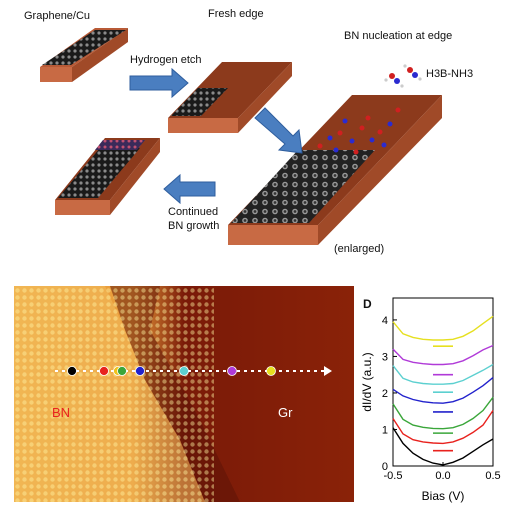  I want to click on slab-graphene-cu, so click(84, 55).